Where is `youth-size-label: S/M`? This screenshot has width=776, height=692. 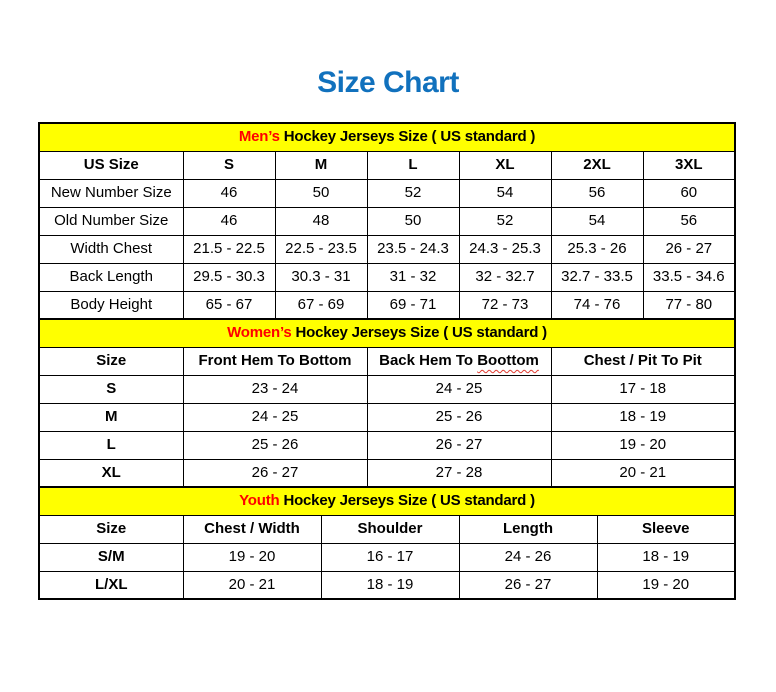 youth-size-label: S/M is located at coordinates (111, 557).